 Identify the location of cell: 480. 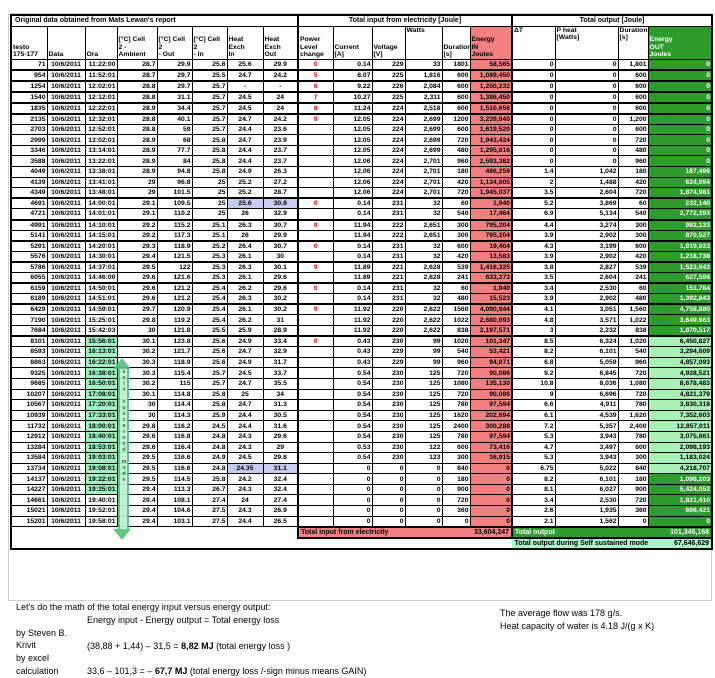
(633, 299).